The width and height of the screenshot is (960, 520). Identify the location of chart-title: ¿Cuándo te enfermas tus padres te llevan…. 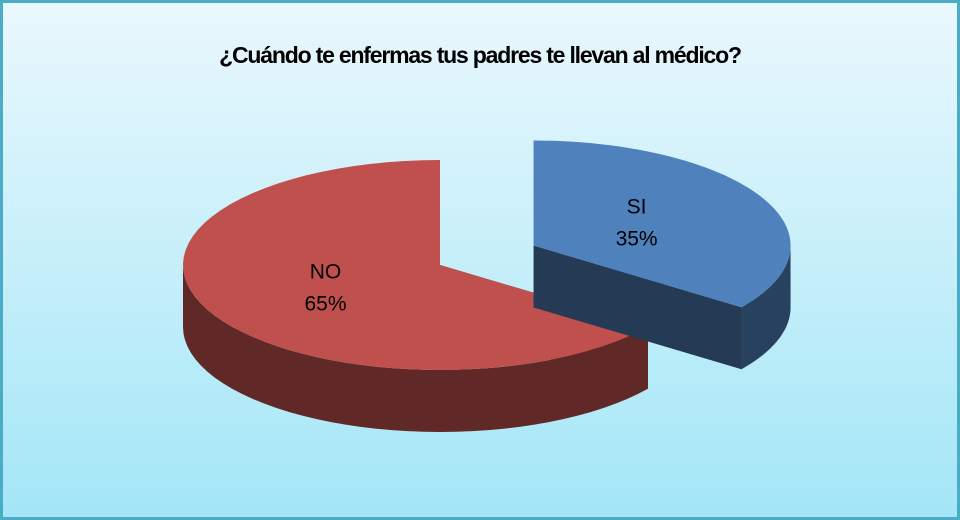
(480, 55).